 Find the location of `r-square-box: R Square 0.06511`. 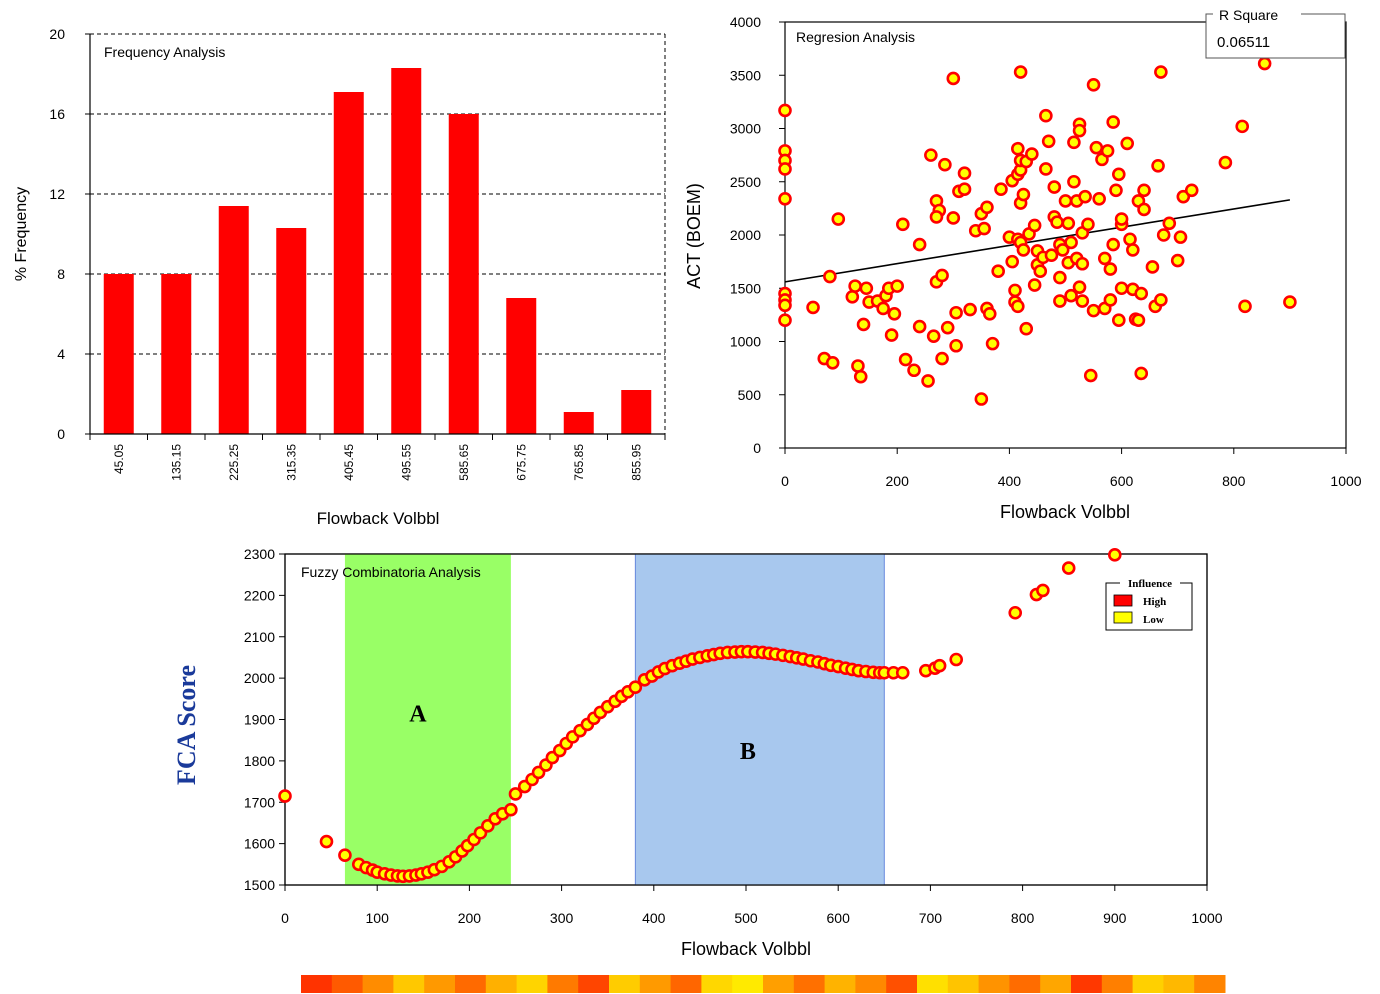

r-square-box: R Square 0.06511 is located at coordinates (1275, 33).